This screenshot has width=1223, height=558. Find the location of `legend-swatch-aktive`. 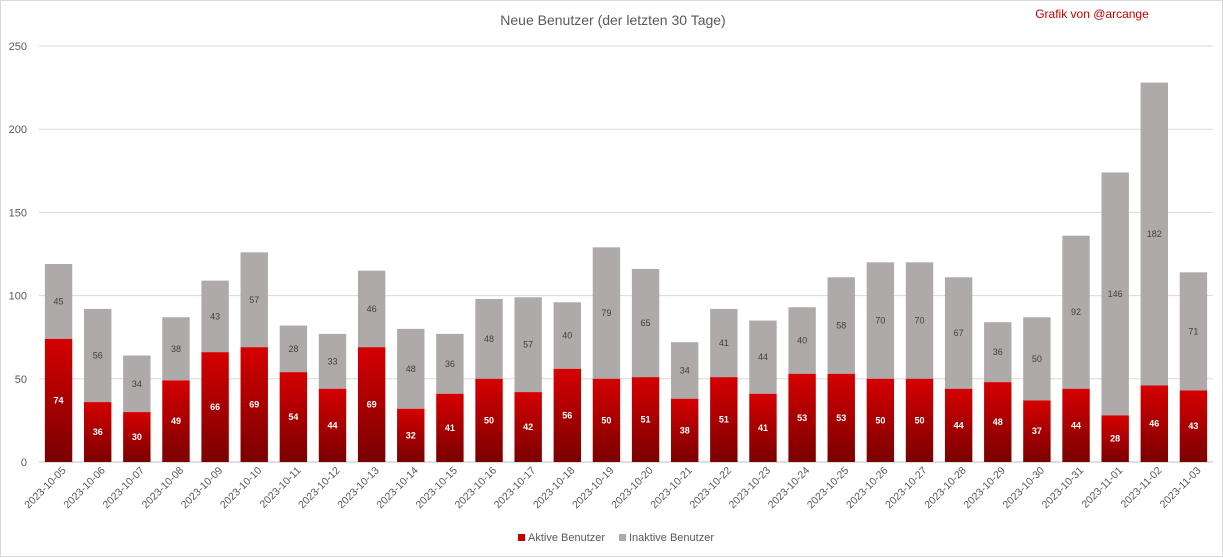

legend-swatch-aktive is located at coordinates (521, 537).